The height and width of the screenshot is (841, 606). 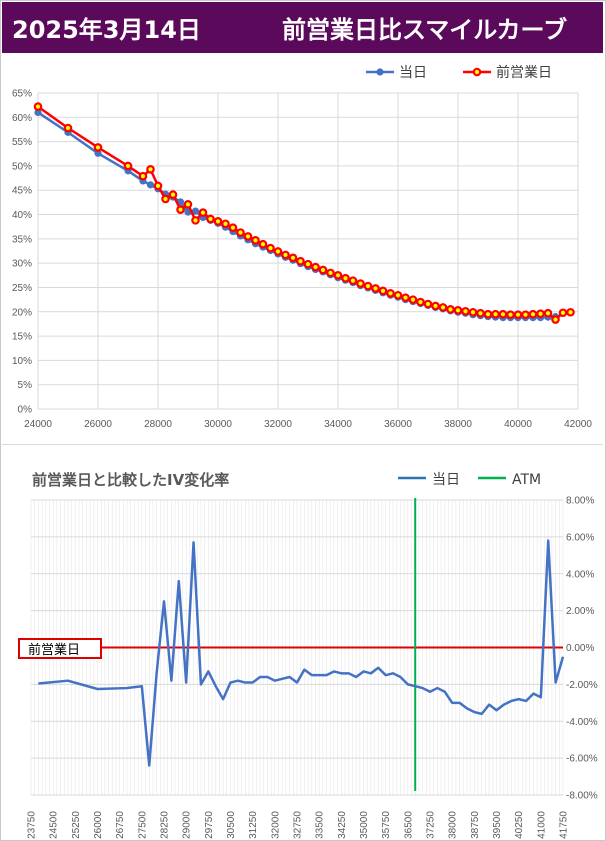 I want to click on y-tick-label: 0.00%, so click(x=580, y=648).